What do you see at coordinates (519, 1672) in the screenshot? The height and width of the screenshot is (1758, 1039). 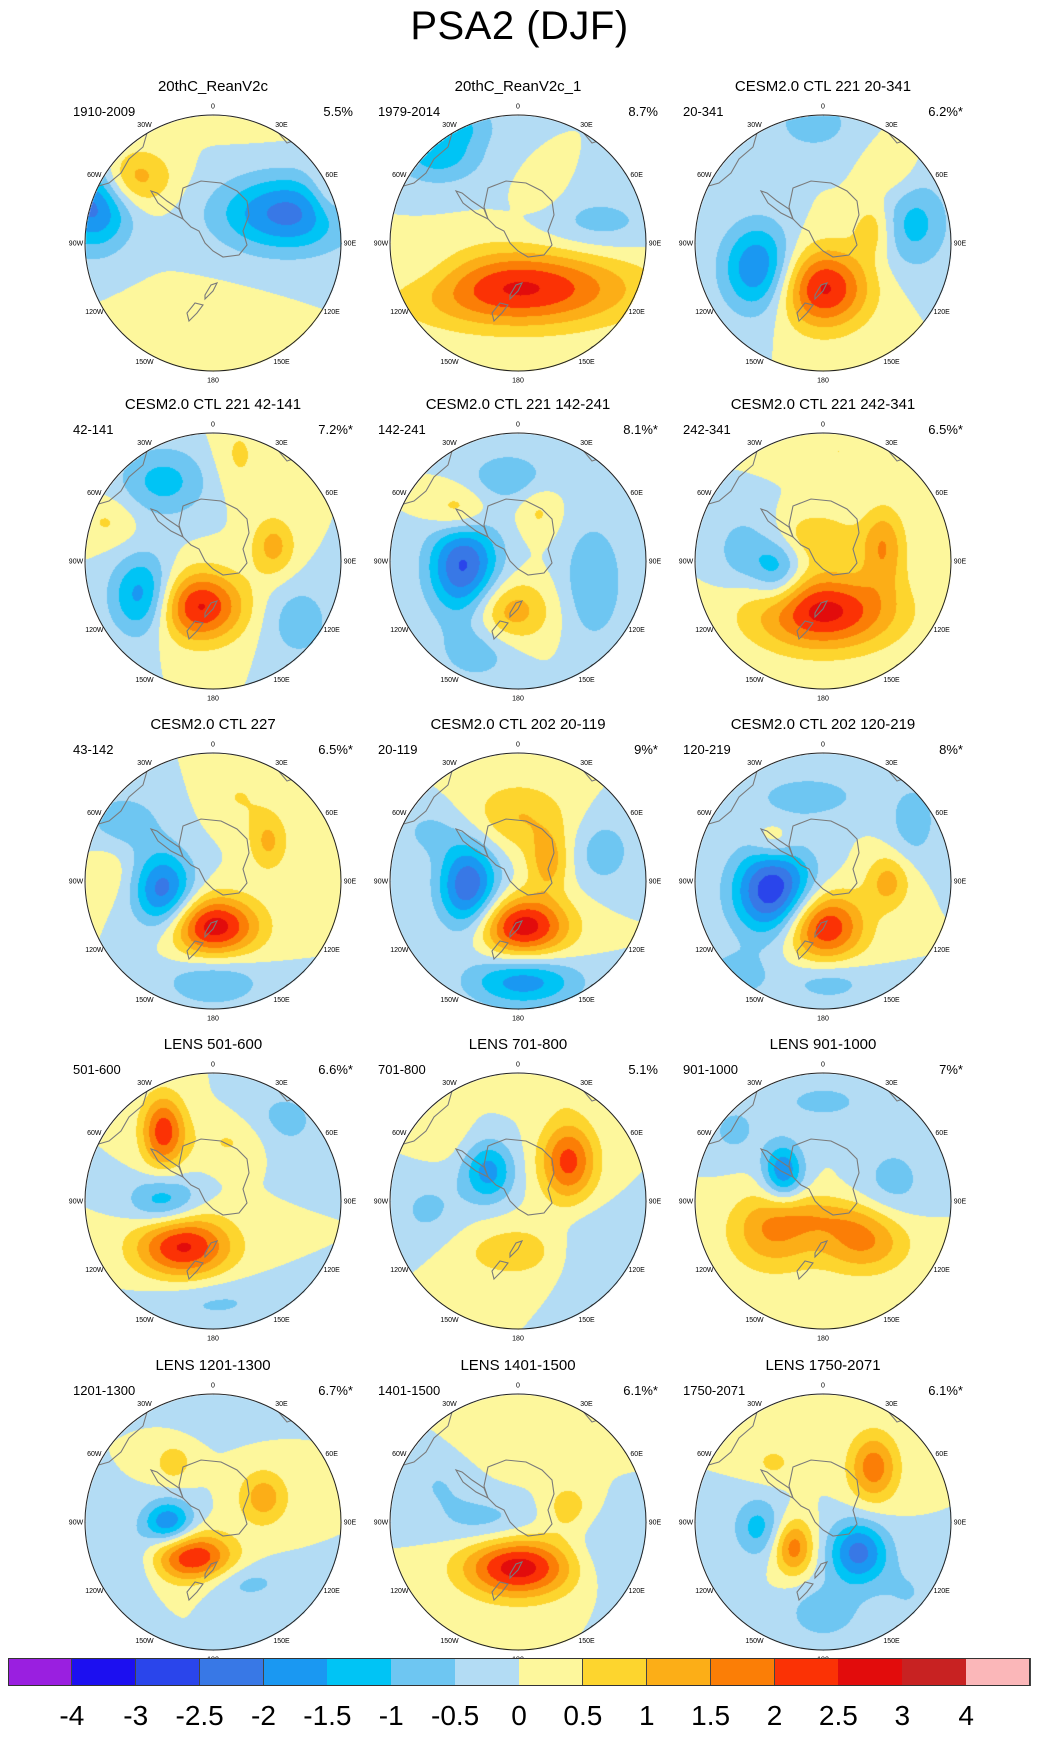 I see `colorbar` at bounding box center [519, 1672].